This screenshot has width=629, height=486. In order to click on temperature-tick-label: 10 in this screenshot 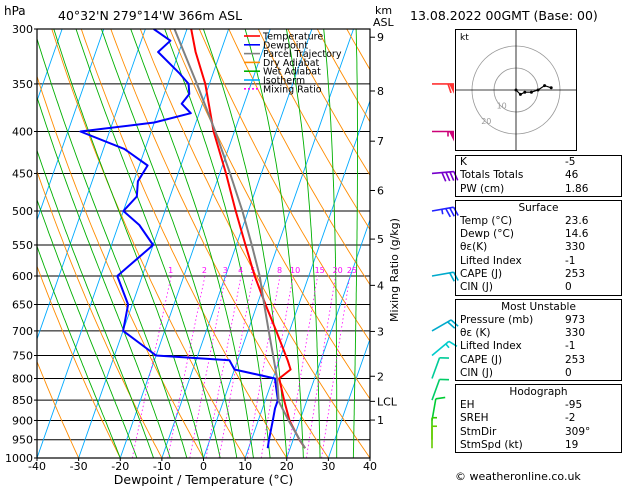, I will do `click(245, 466)`.